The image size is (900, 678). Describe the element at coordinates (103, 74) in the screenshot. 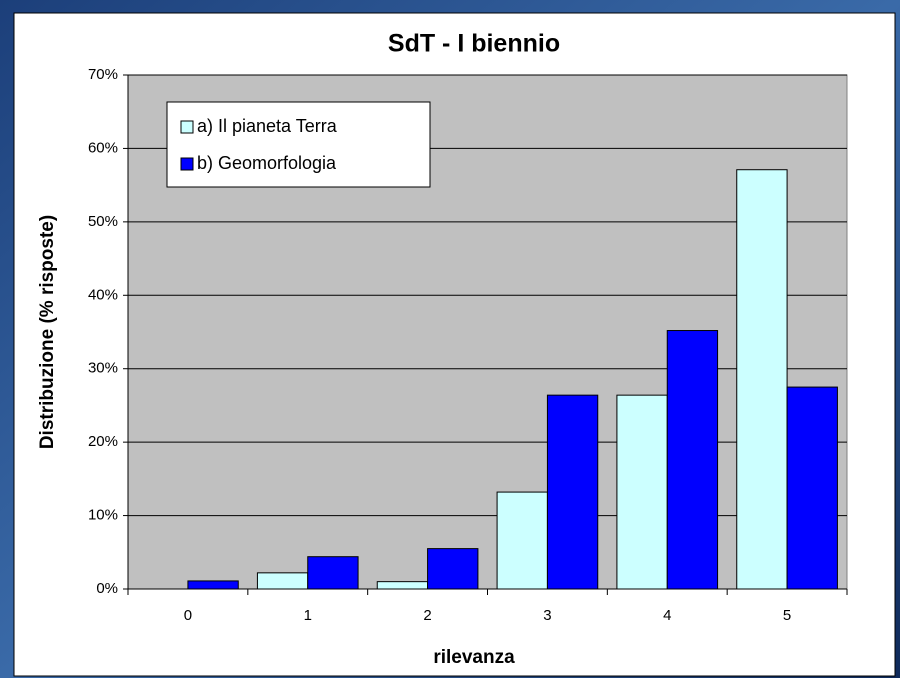

I see `y-tick-label: 70%` at that location.